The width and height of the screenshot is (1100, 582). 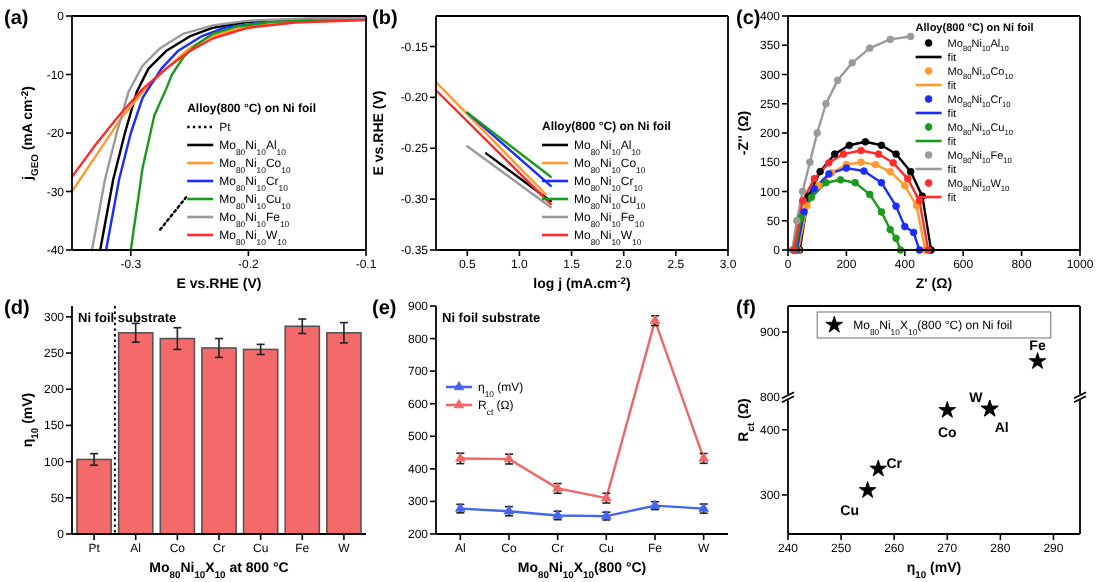 What do you see at coordinates (17, 309) in the screenshot?
I see `chart-title: (d)` at bounding box center [17, 309].